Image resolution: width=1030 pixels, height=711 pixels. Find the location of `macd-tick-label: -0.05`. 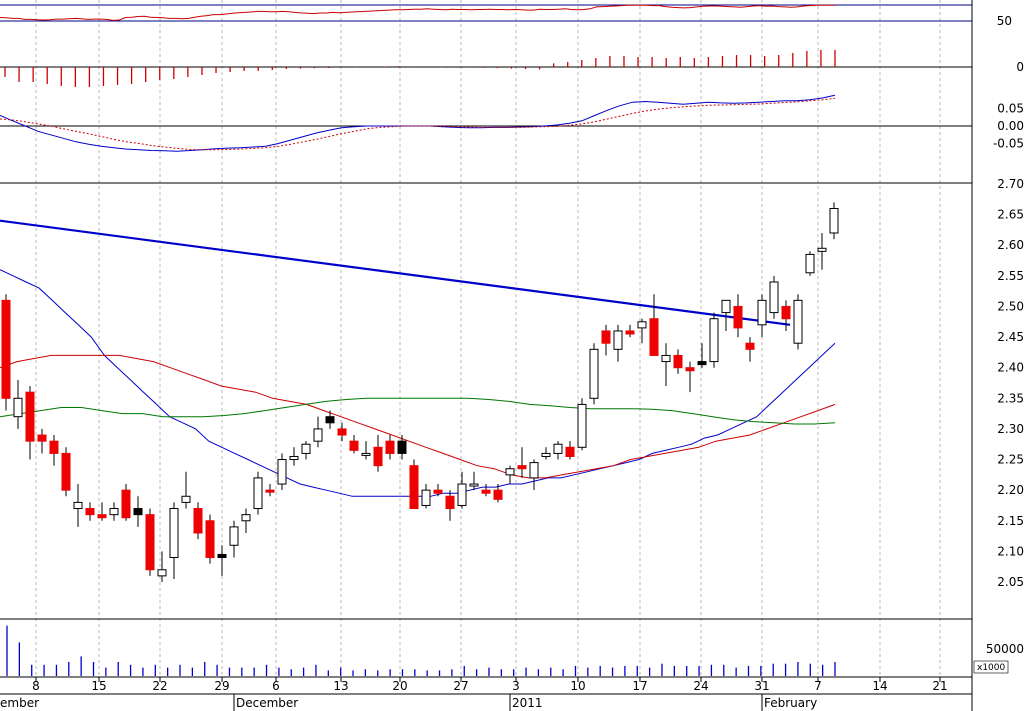

macd-tick-label: -0.05 is located at coordinates (1008, 144).